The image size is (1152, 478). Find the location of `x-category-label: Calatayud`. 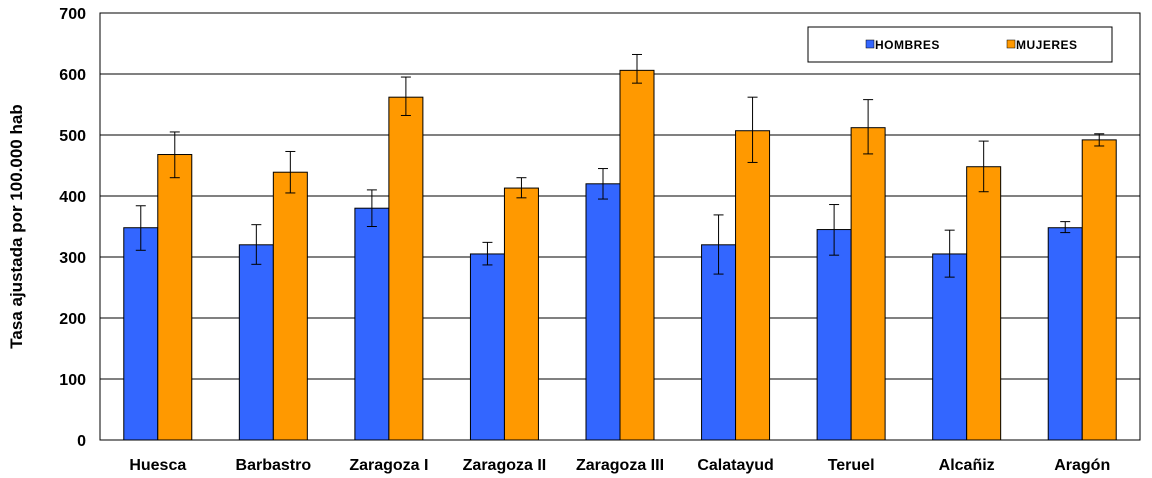

x-category-label: Calatayud is located at coordinates (735, 465).